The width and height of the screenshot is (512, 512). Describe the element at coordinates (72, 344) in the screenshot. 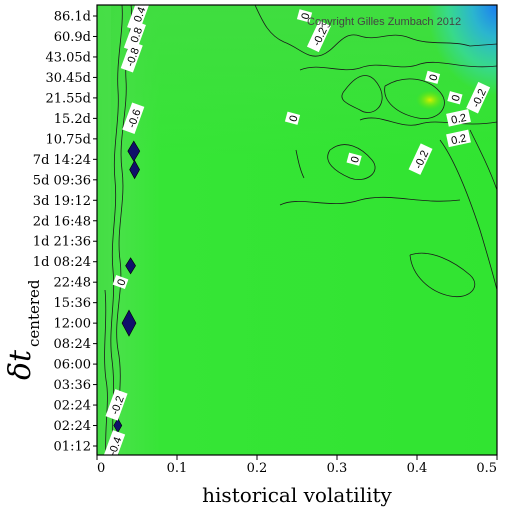

I see `y-tick-label: 08:24` at that location.